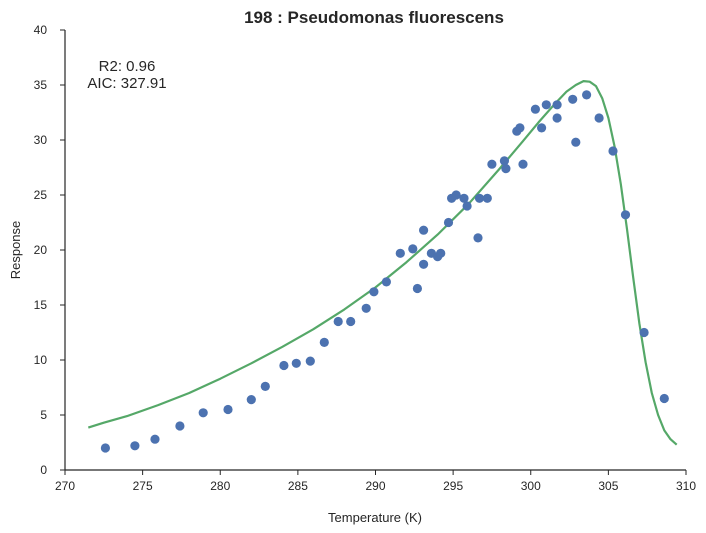 The width and height of the screenshot is (706, 533). What do you see at coordinates (453, 486) in the screenshot?
I see `x-tick-label: 295` at bounding box center [453, 486].